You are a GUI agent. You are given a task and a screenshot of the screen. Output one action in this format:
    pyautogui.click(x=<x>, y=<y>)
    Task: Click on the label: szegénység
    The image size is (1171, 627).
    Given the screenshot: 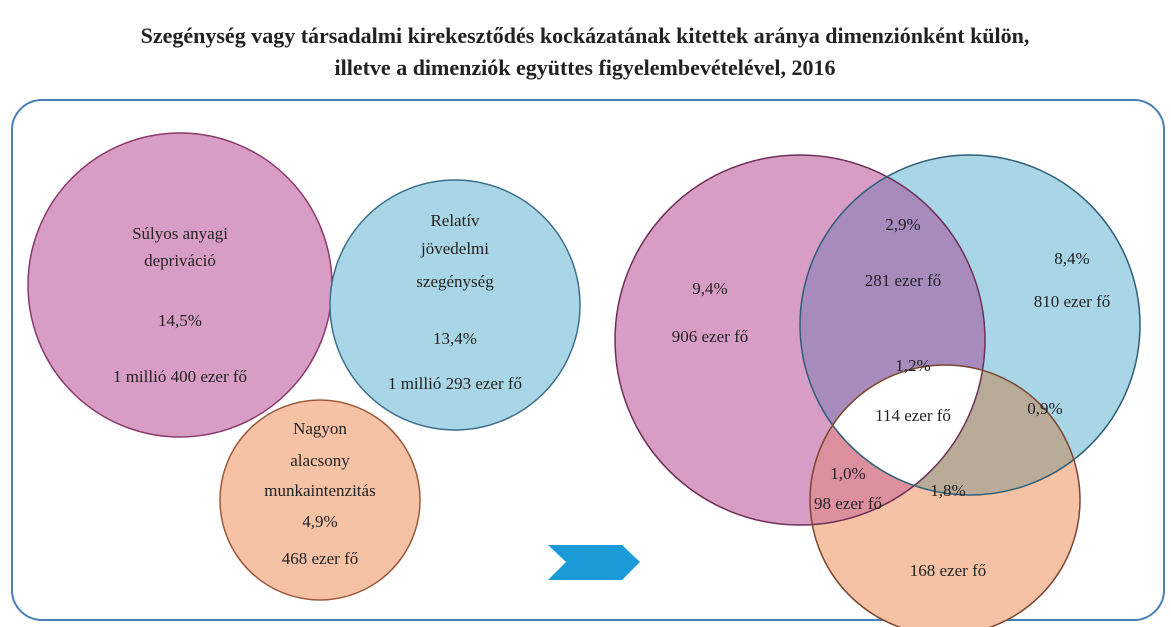 What is the action you would take?
    pyautogui.click(x=455, y=281)
    